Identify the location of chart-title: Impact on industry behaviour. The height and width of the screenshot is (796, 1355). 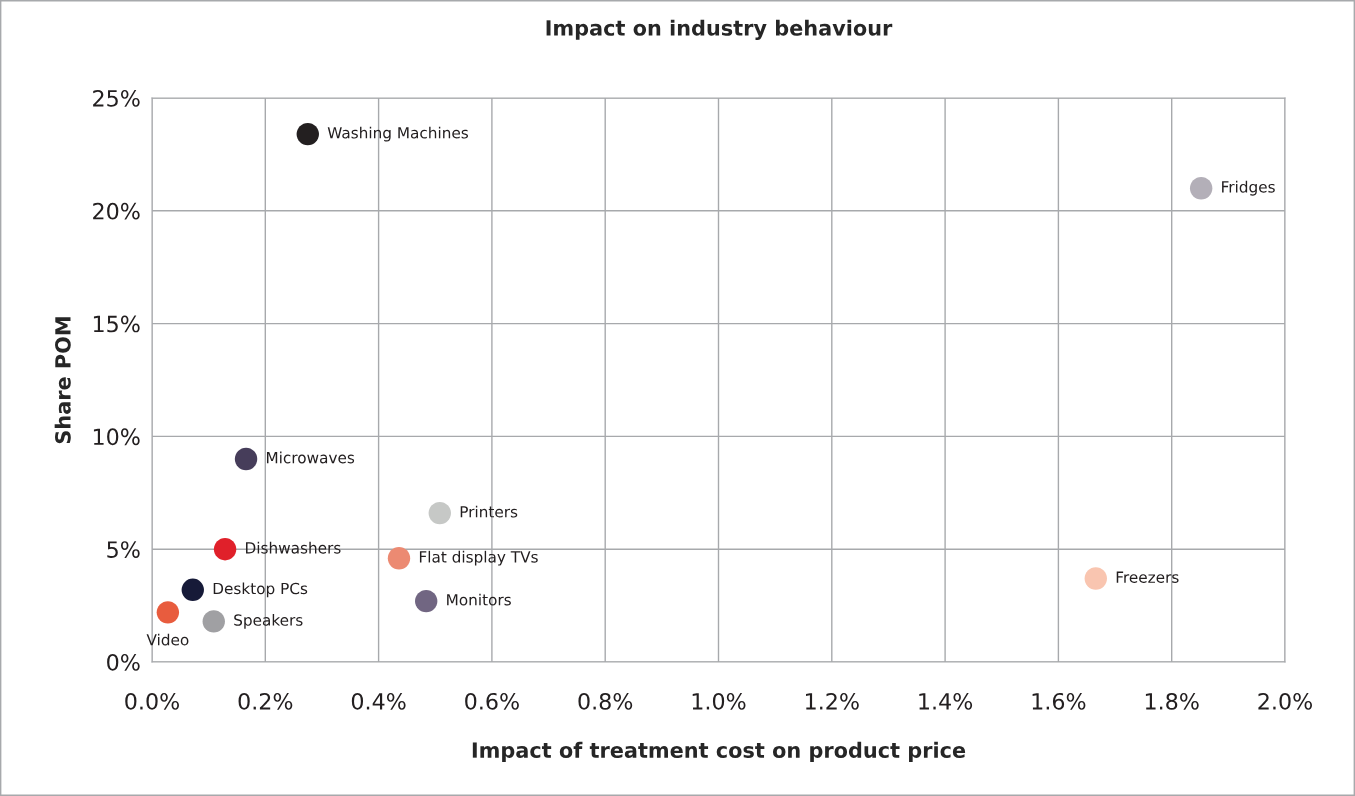
(719, 29).